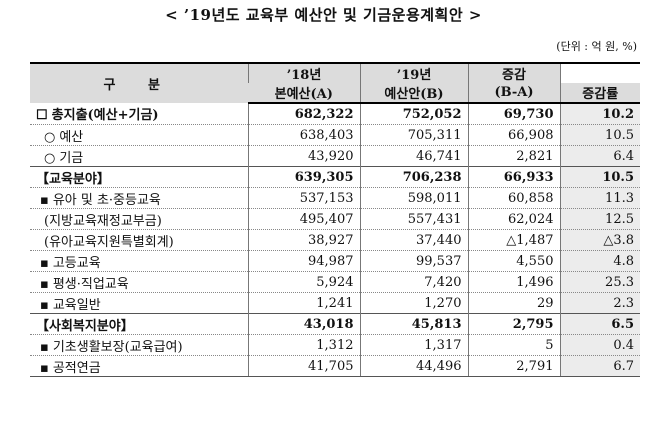  I want to click on cell-2019: 45,813, so click(413, 324).